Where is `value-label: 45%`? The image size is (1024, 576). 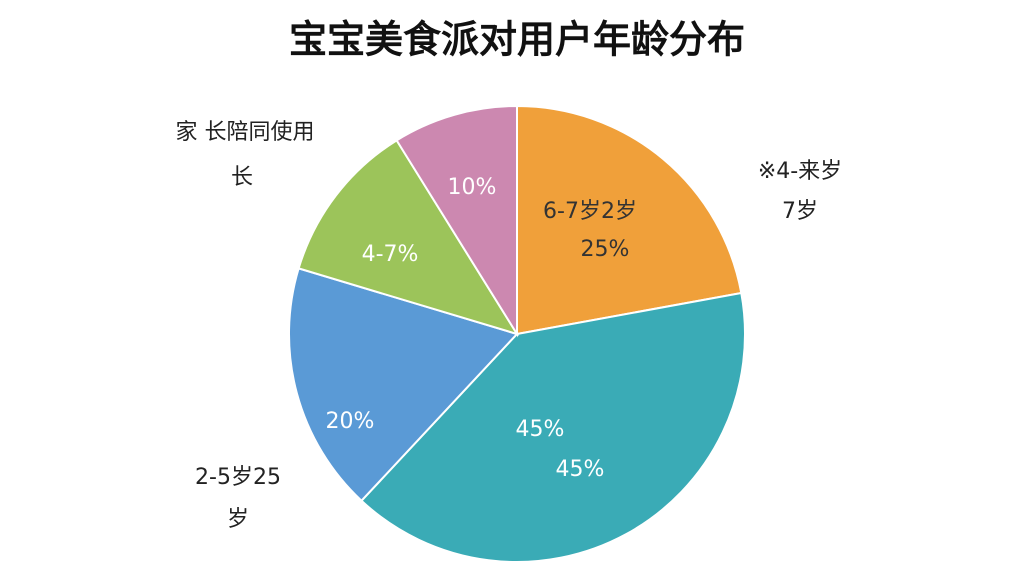
value-label: 45% is located at coordinates (540, 429).